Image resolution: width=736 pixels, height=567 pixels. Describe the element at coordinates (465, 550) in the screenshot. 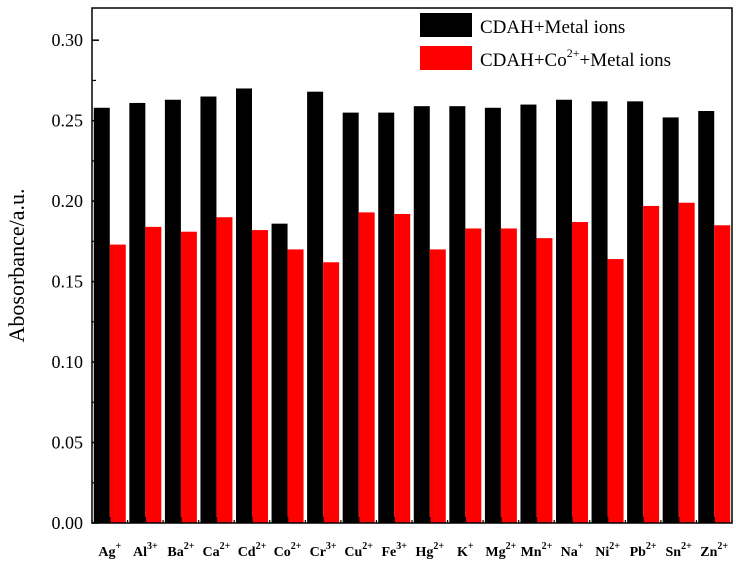

I see `x-tick-label-k: K+` at that location.